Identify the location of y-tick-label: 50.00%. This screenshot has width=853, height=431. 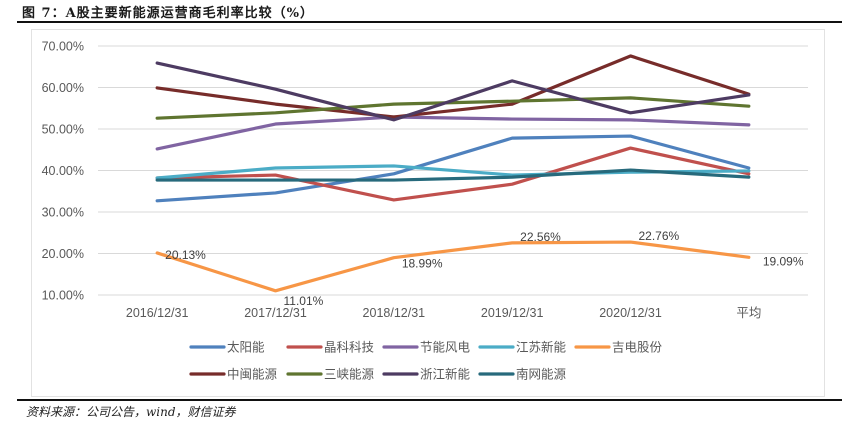
(63, 130).